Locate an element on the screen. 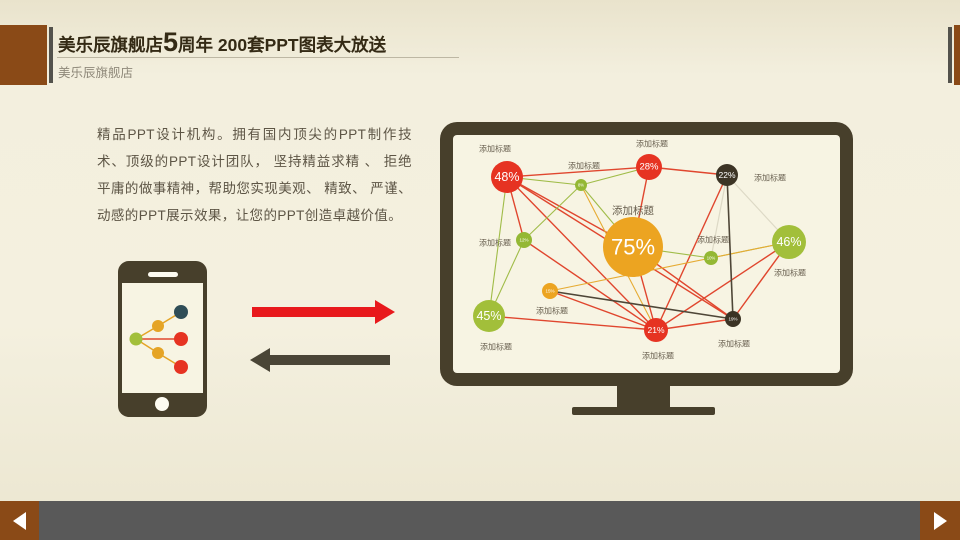 The image size is (960, 540). transfer-arrows is located at coordinates (322, 336).